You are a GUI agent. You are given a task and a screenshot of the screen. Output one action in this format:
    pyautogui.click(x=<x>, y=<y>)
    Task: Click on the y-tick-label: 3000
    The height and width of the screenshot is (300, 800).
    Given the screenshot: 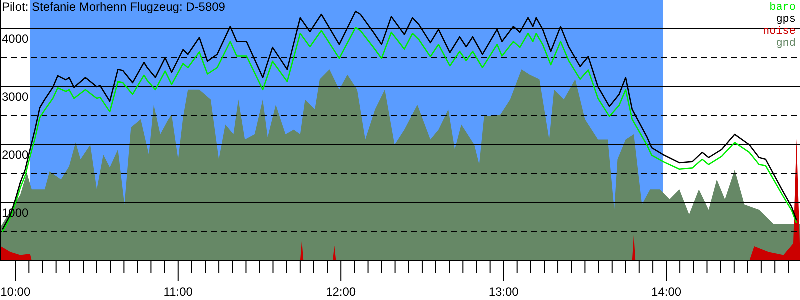 What is the action you would take?
    pyautogui.click(x=16, y=97)
    